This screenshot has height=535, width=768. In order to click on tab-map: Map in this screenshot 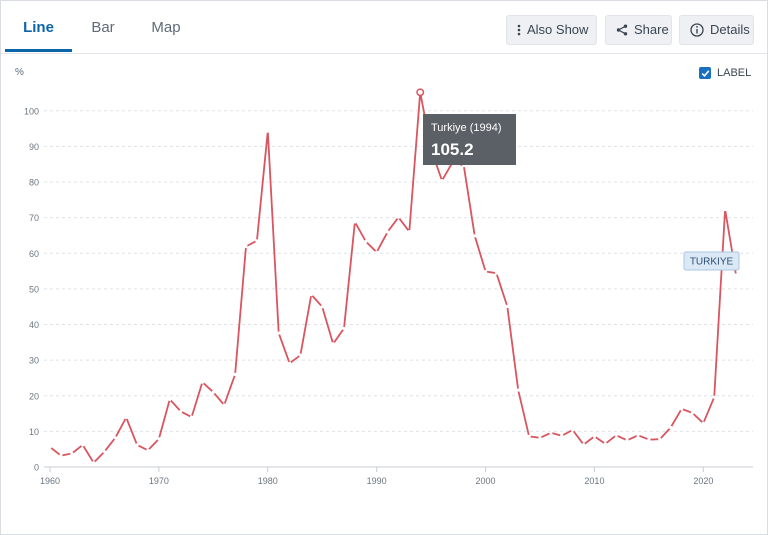, I will do `click(166, 27)`.